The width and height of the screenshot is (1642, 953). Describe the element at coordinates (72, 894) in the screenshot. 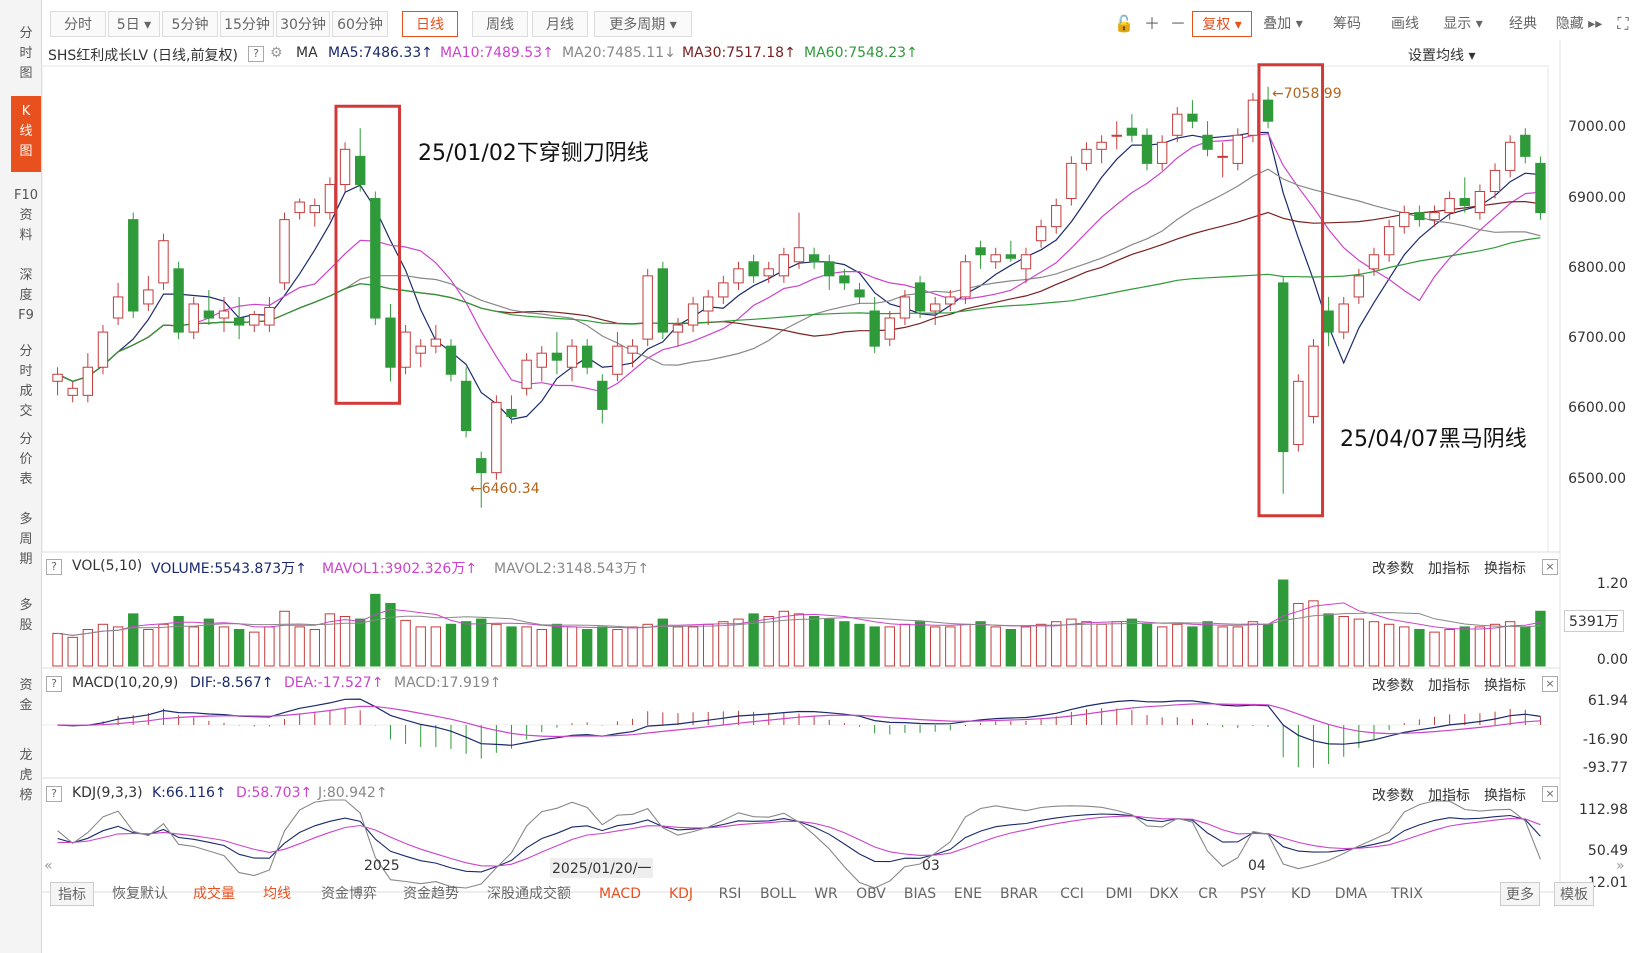

I see `indicator-tab-0: 指标` at that location.